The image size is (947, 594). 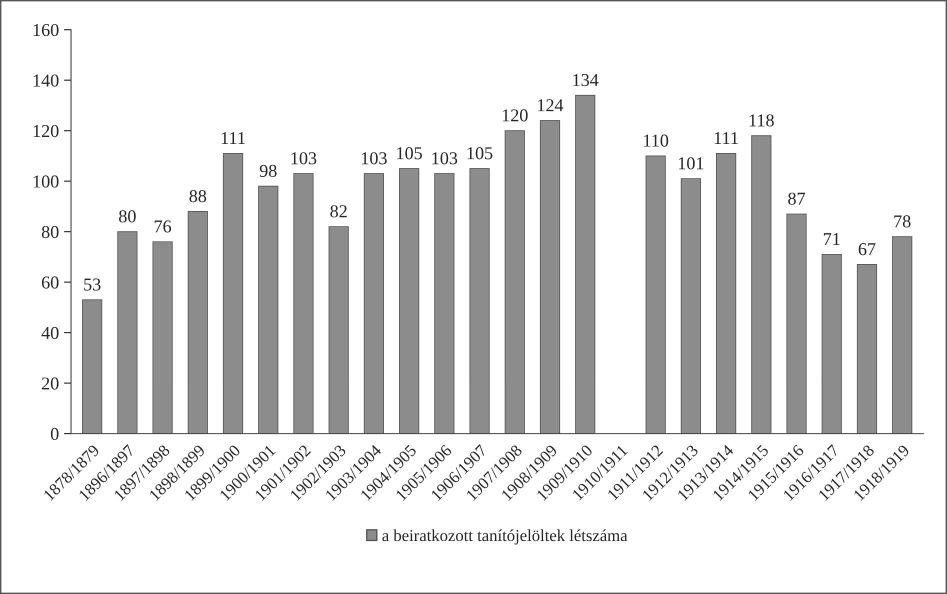 What do you see at coordinates (50, 333) in the screenshot?
I see `y-tick-label: 40` at bounding box center [50, 333].